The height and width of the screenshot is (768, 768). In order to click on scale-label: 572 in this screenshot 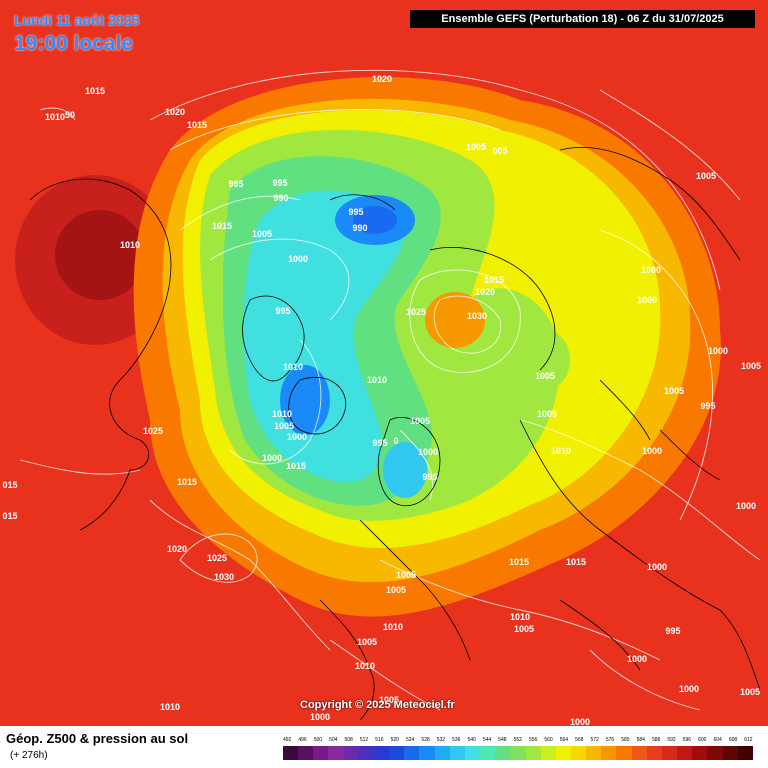, I will do `click(594, 740)`.